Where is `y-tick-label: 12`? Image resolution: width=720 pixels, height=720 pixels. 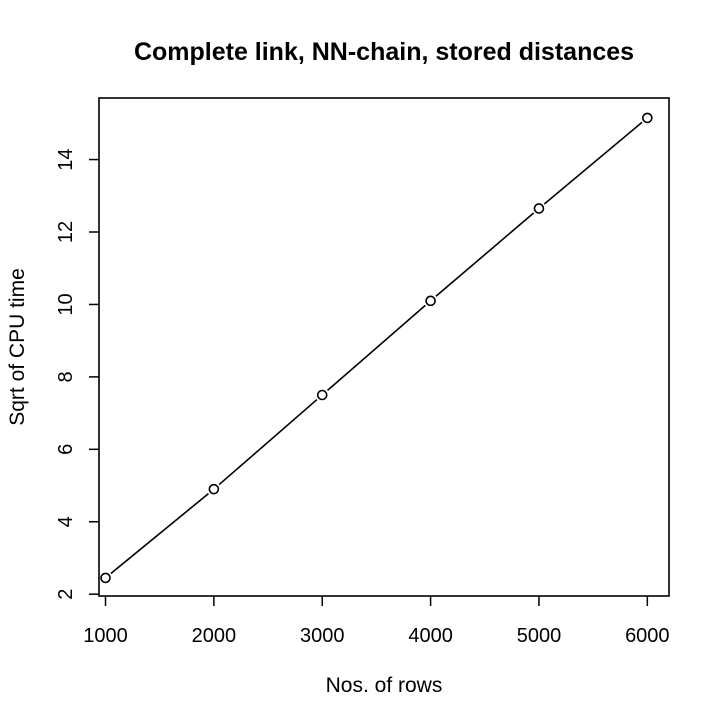
y-tick-label: 12 is located at coordinates (66, 232).